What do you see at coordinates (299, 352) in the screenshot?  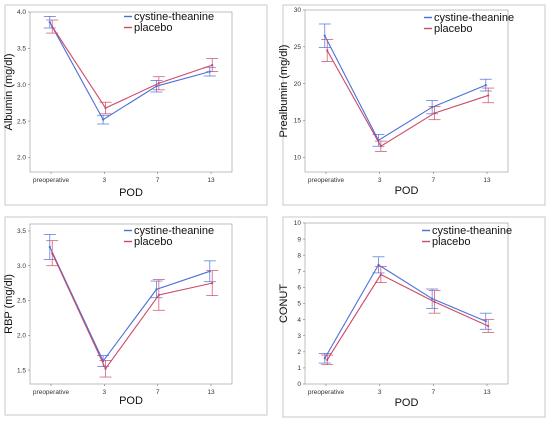 I see `y-tick-label: 2` at bounding box center [299, 352].